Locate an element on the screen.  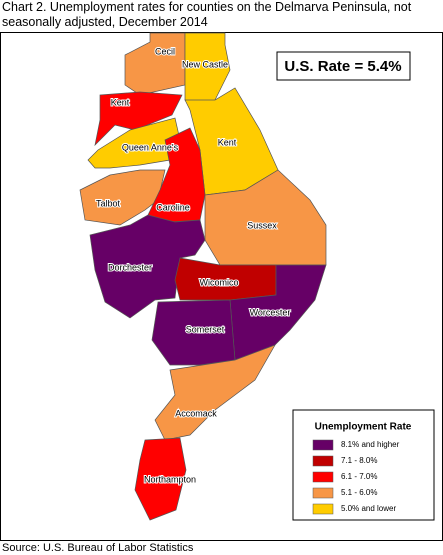
county-label: Talbot is located at coordinates (108, 203).